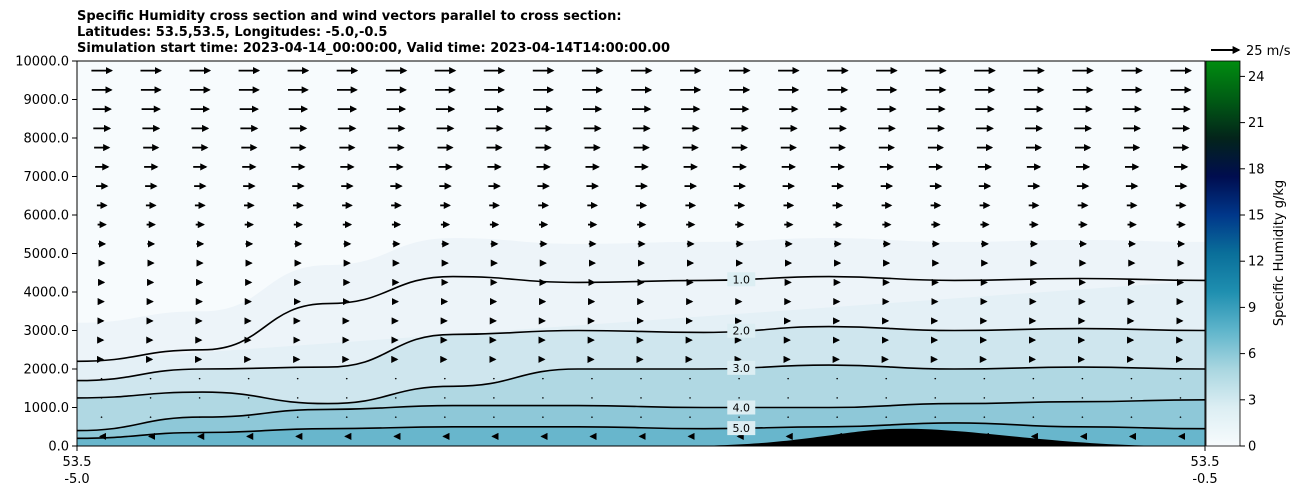  Describe the element at coordinates (47, 370) in the screenshot. I see `y-tick-label: 2000.0` at that location.